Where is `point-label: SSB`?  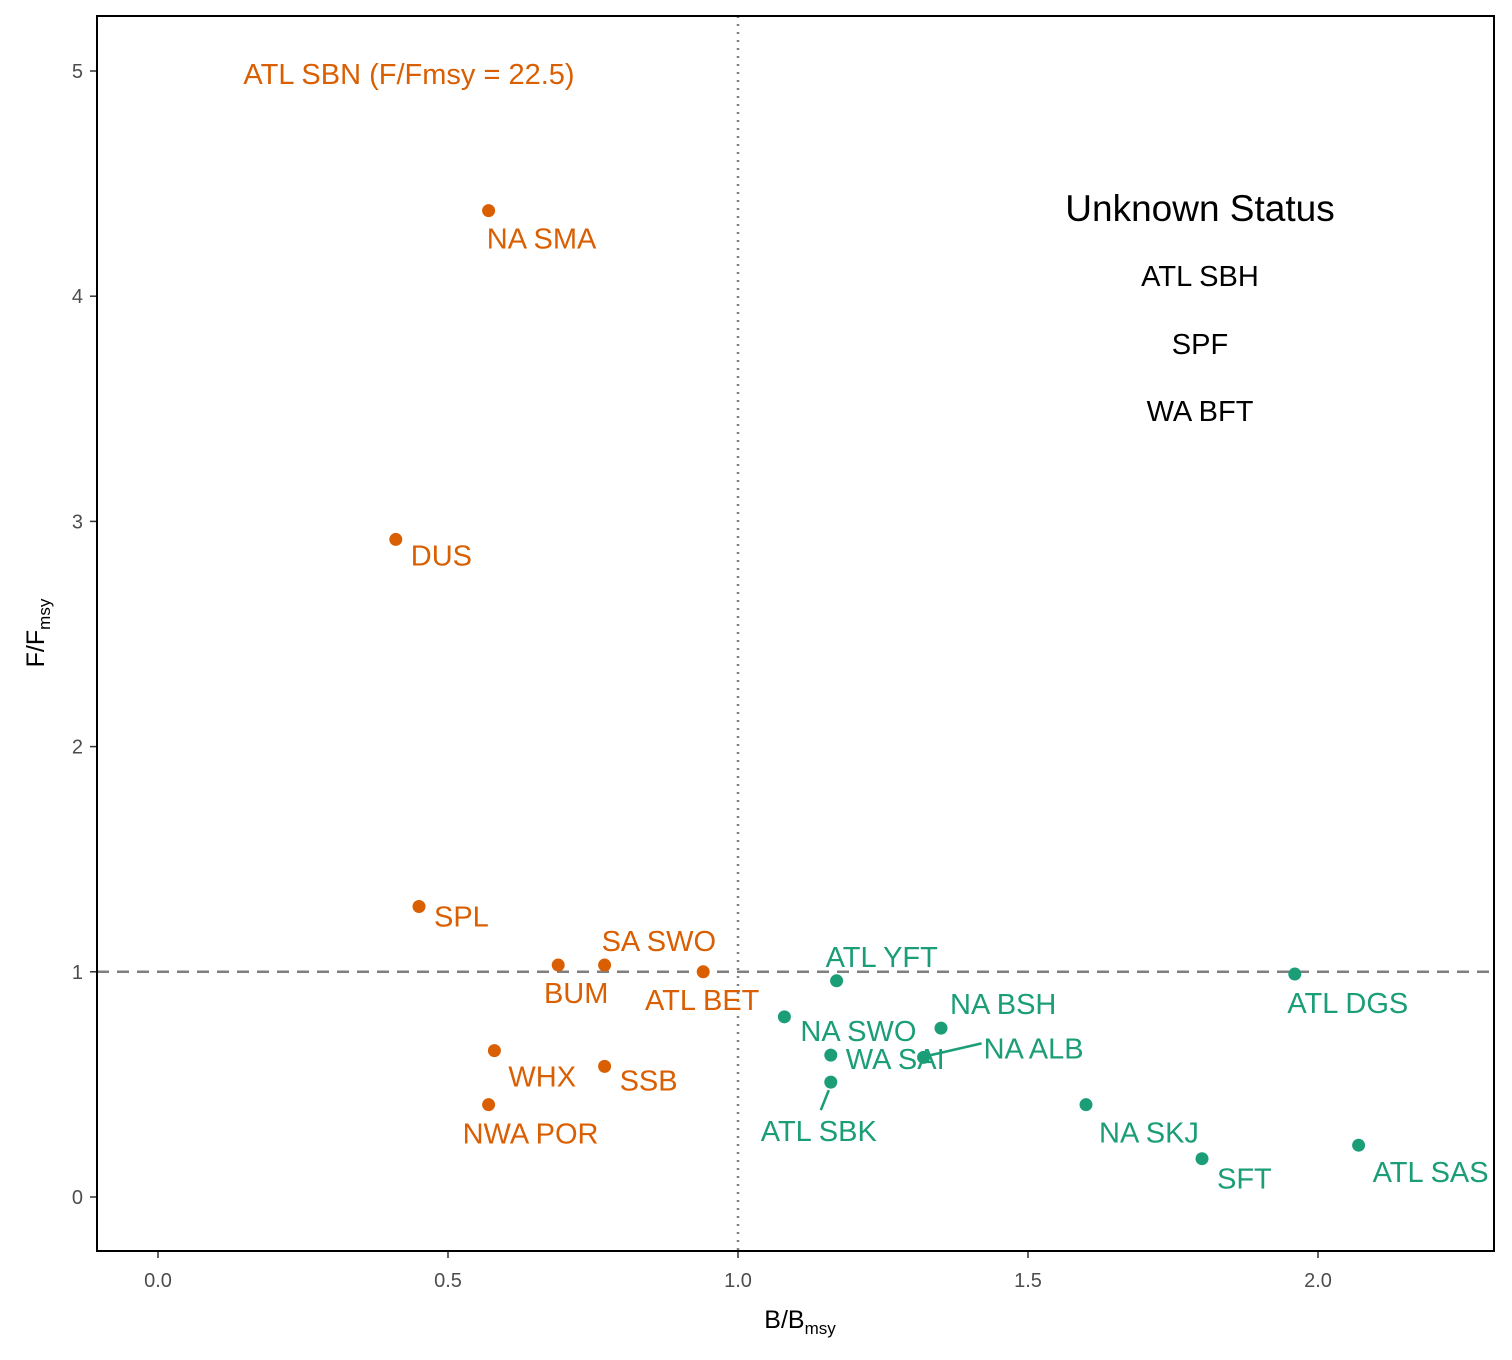
point-label: SSB is located at coordinates (649, 1081).